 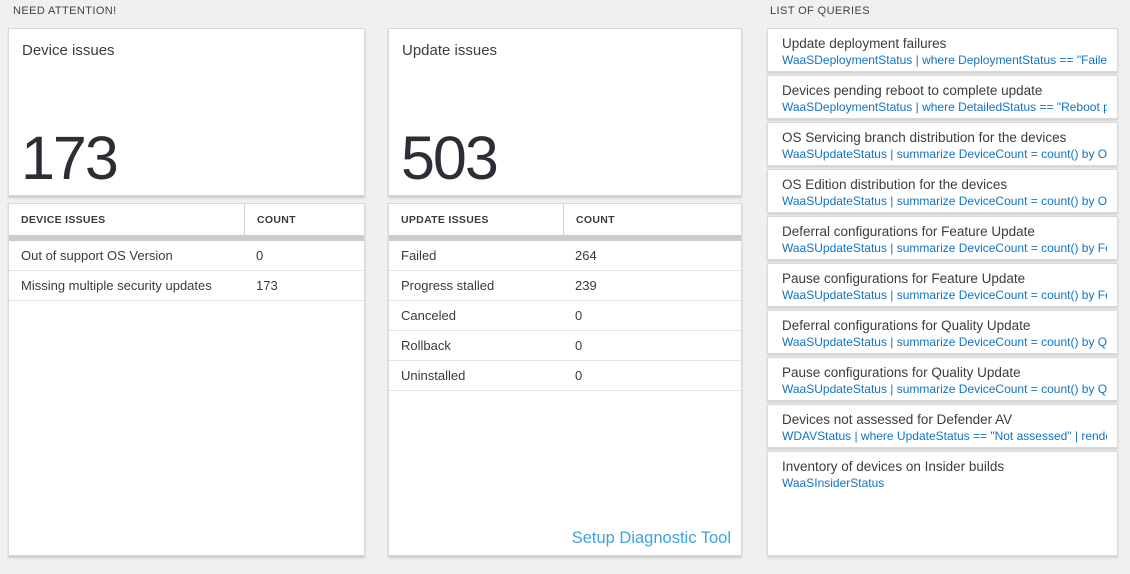 What do you see at coordinates (652, 219) in the screenshot?
I see `update-table-column-header-count: COUNT` at bounding box center [652, 219].